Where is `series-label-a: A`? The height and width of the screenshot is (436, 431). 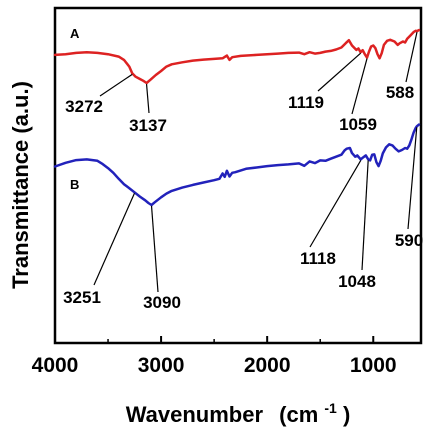 series-label-a: A is located at coordinates (75, 33).